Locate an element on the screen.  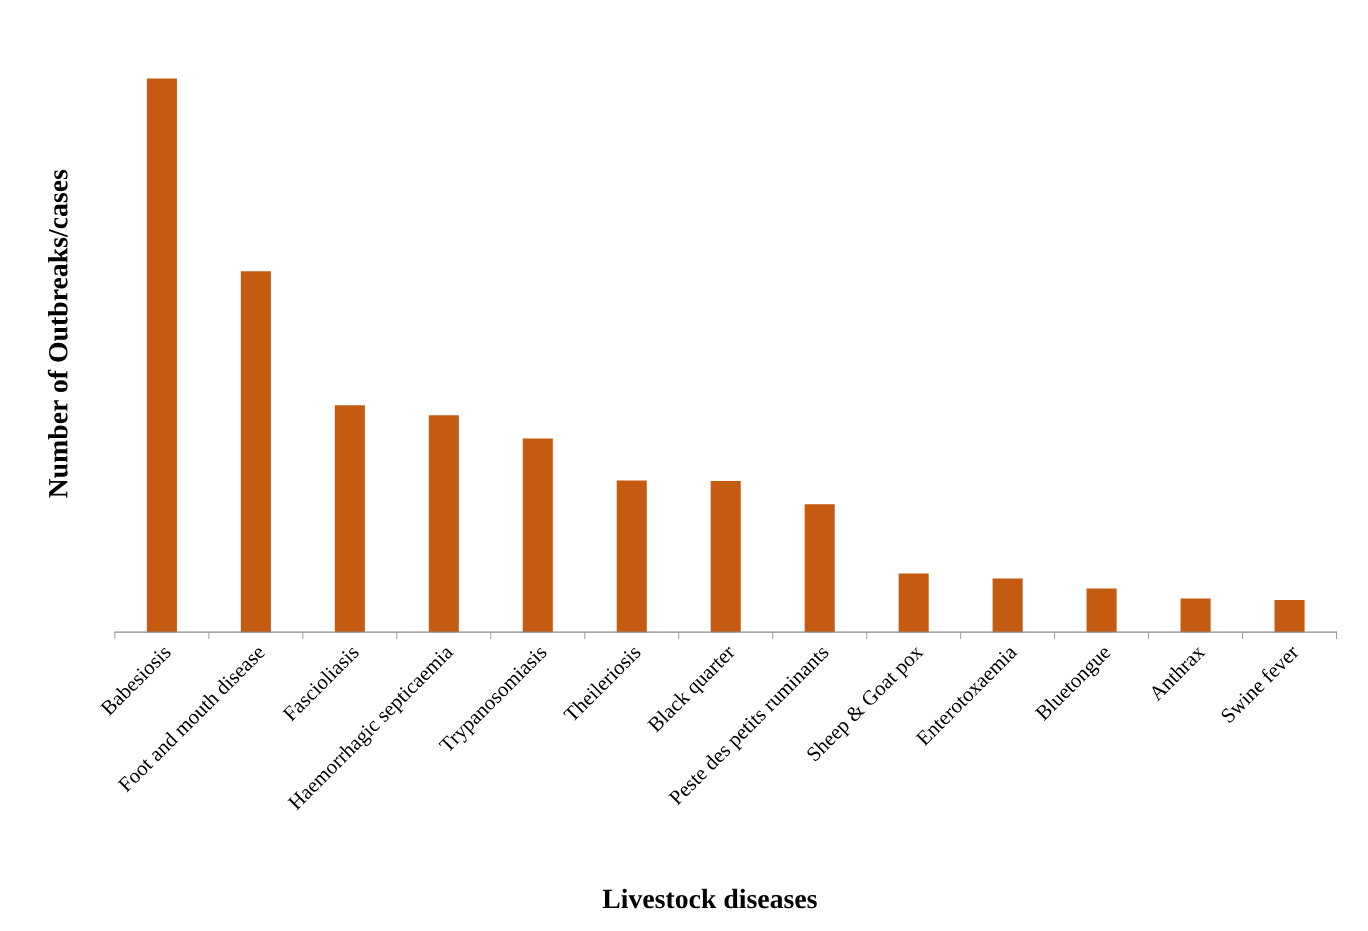
x-axis-title: Livestock diseases is located at coordinates (709, 898).